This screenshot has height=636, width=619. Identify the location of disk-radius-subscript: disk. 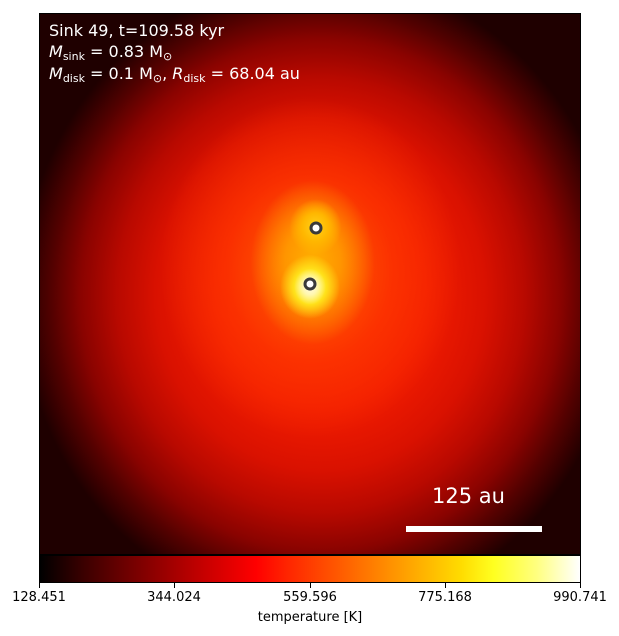
(194, 78).